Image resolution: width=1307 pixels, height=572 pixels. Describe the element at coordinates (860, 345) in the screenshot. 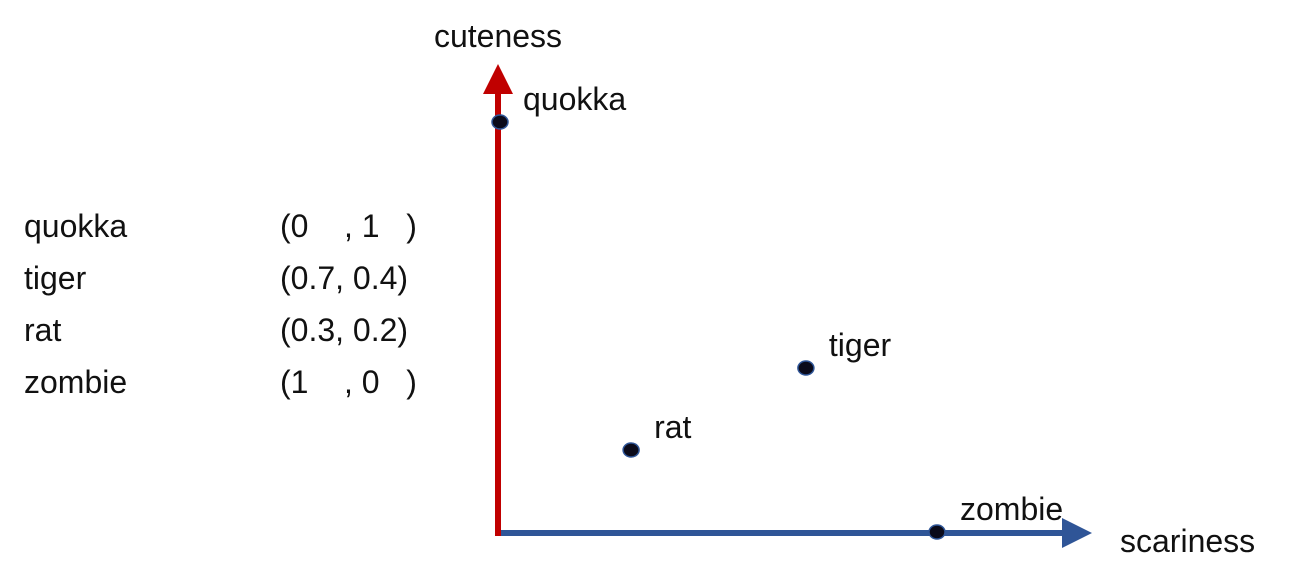

I see `point-label-tiger: tiger` at that location.